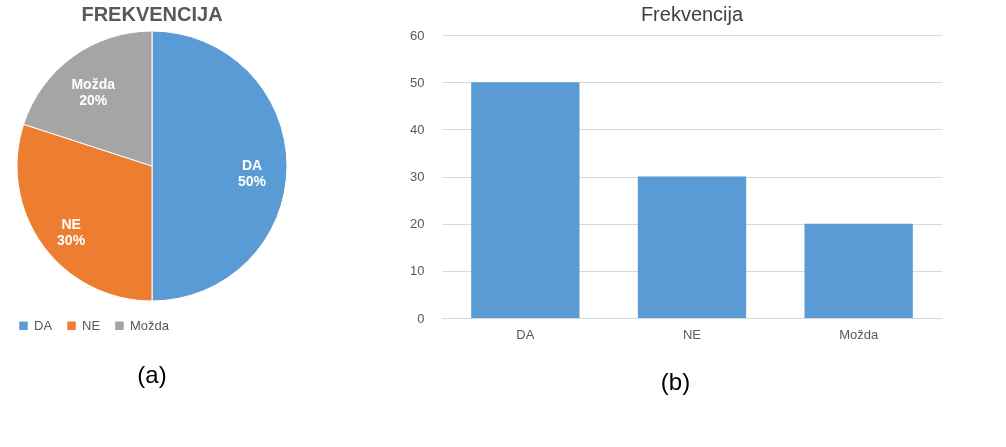 The width and height of the screenshot is (1006, 447). I want to click on chart-title: Frekvencija, so click(692, 14).